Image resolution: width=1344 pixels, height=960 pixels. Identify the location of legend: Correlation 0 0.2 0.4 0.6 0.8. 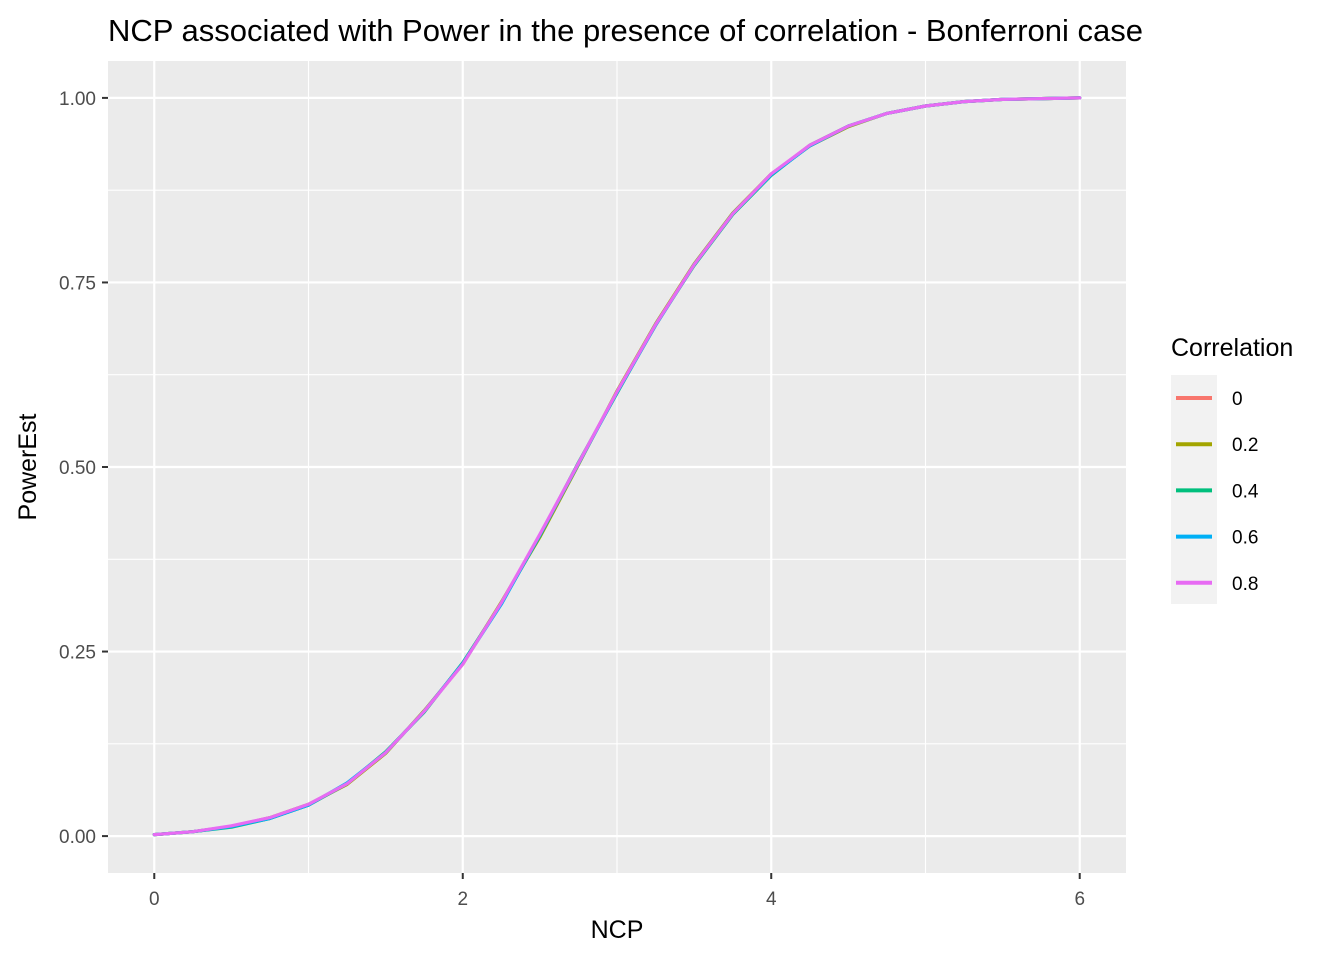
(1232, 469).